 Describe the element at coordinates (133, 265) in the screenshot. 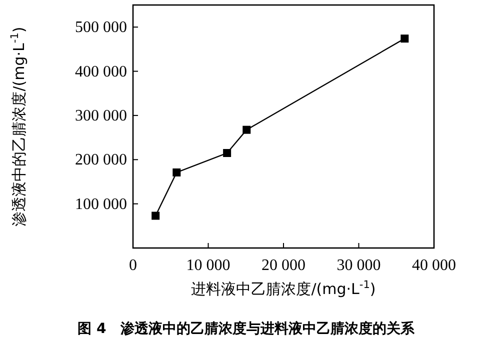

I see `x-tick-label: 0` at that location.